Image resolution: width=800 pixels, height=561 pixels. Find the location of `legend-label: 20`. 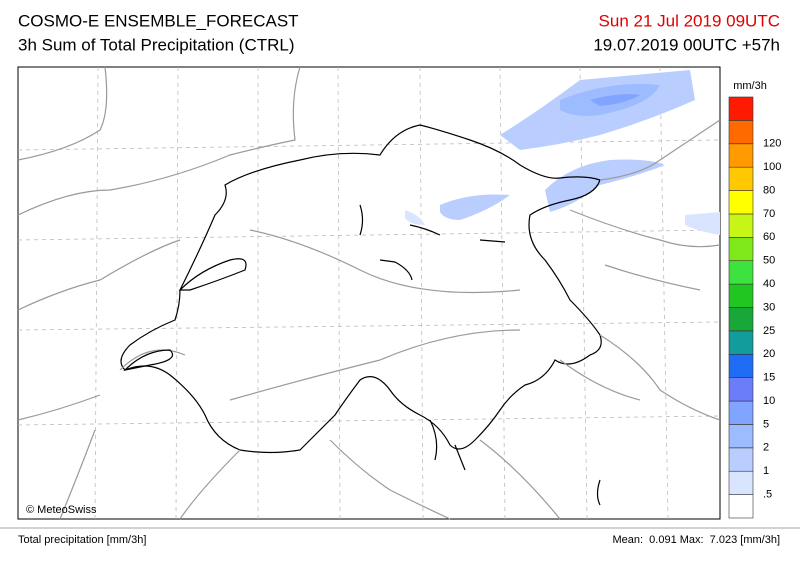

legend-label: 20 is located at coordinates (769, 354).